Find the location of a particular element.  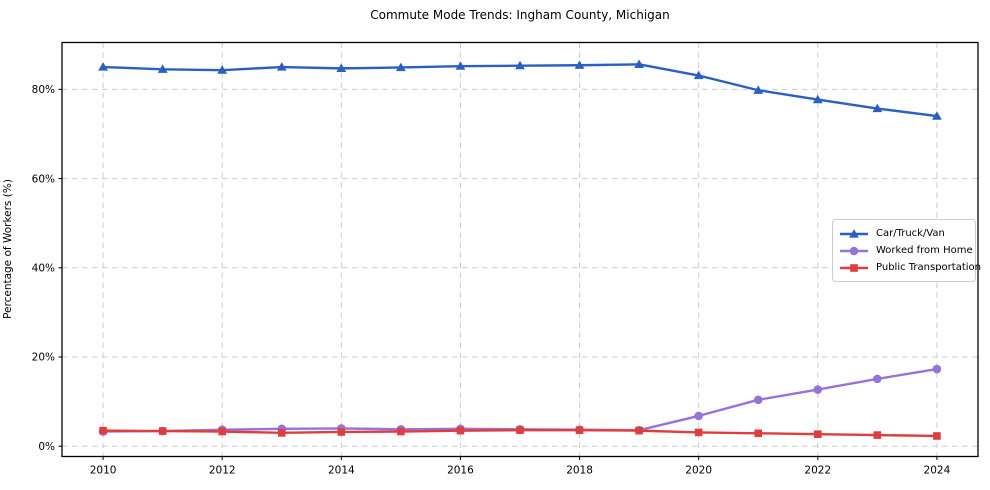

legend-label: Worked from Home is located at coordinates (924, 250).